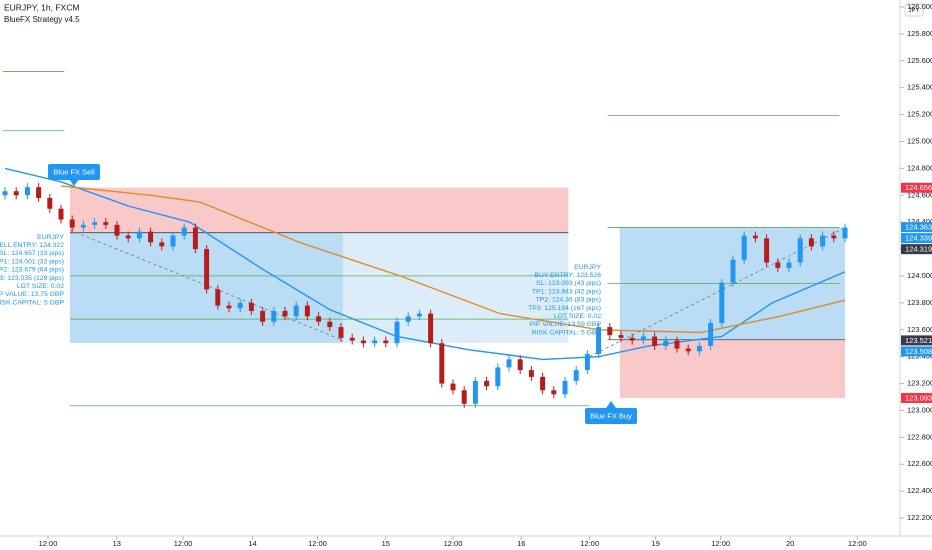  Describe the element at coordinates (919, 114) in the screenshot. I see `y-tick-label: 125.200` at that location.